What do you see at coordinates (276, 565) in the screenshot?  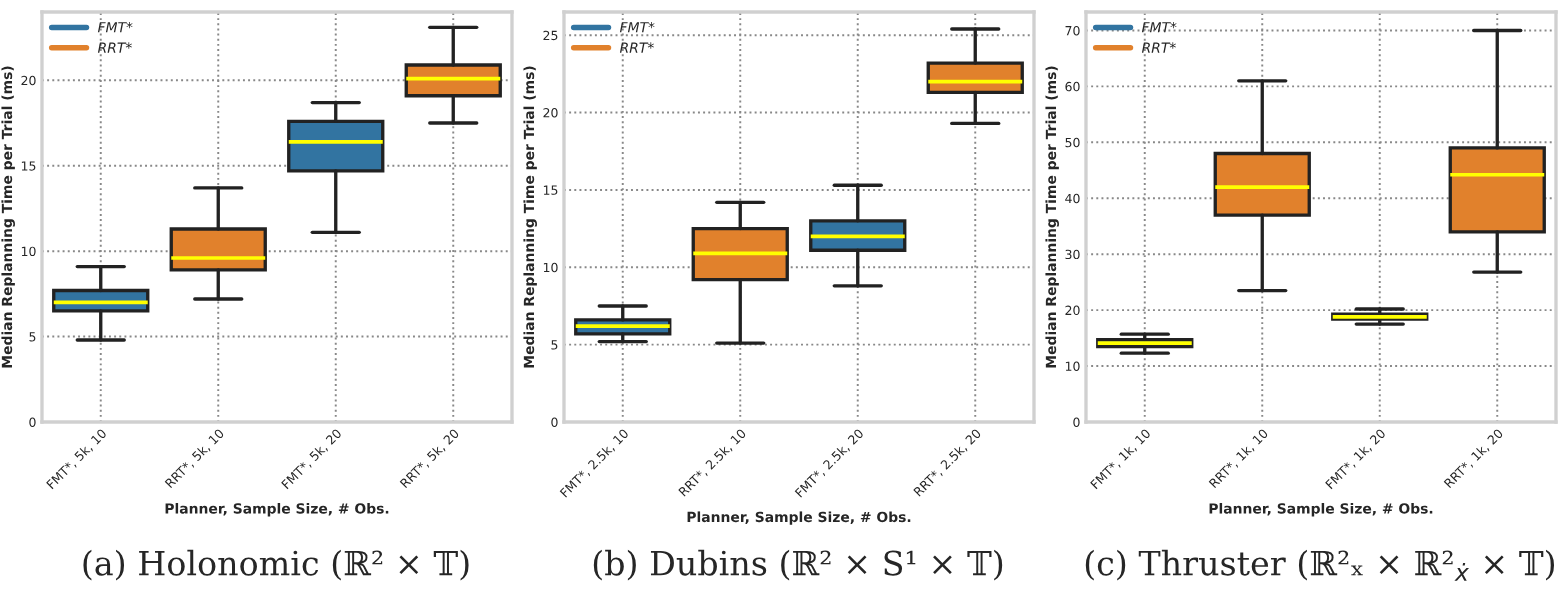 I see `text: (a) Holonomic (ℝ² × 𝕋)` at bounding box center [276, 565].